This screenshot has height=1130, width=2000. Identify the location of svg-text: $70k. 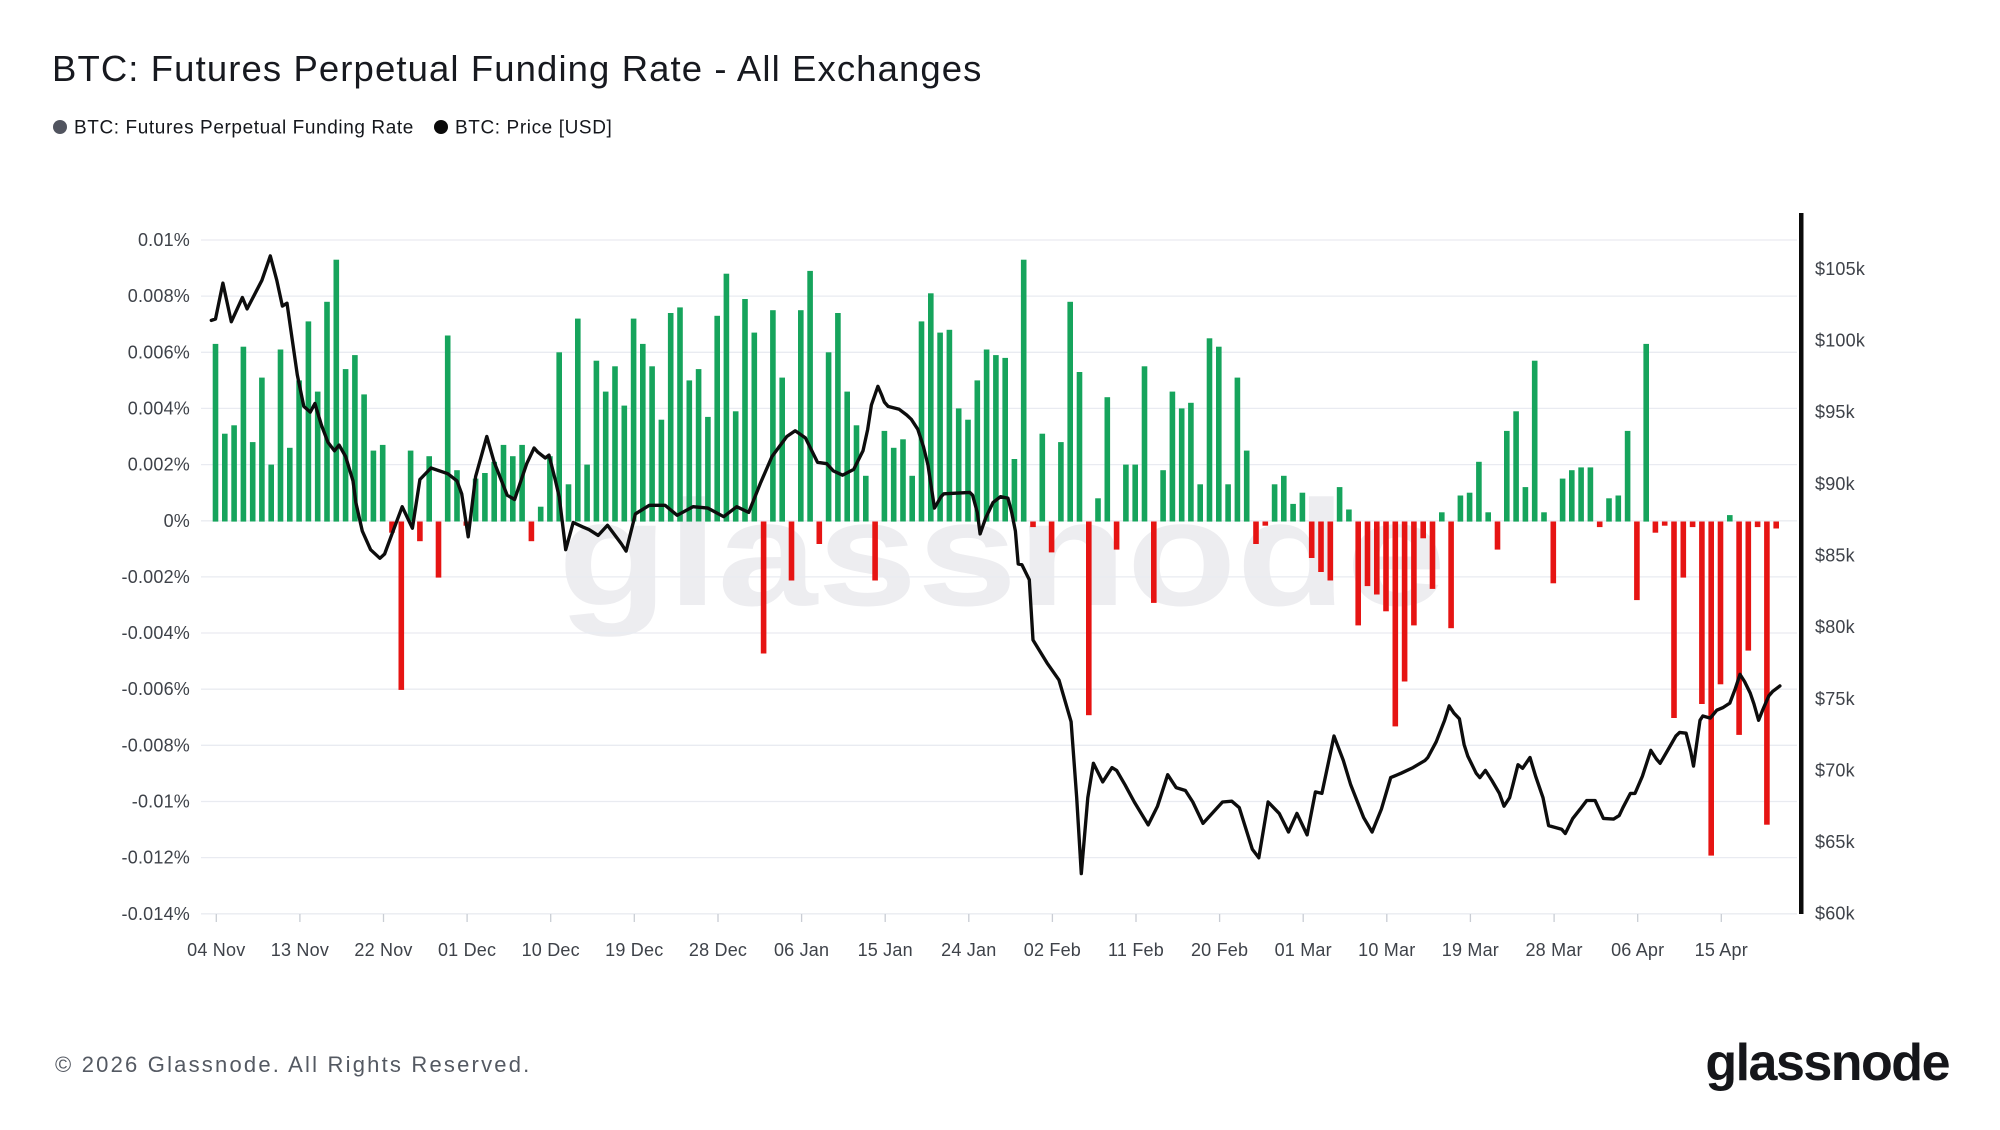
(1835, 770).